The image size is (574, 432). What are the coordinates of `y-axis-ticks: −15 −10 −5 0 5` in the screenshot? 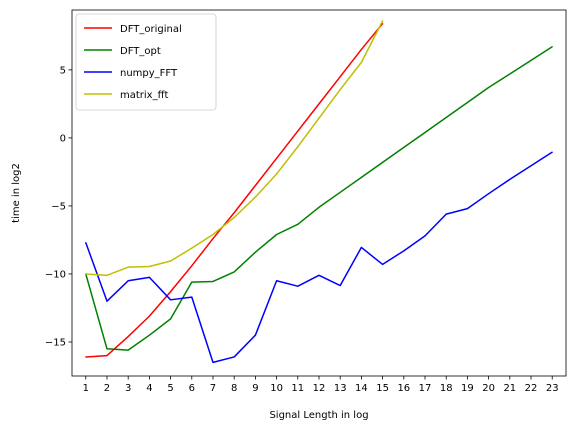 It's located at (58, 206).